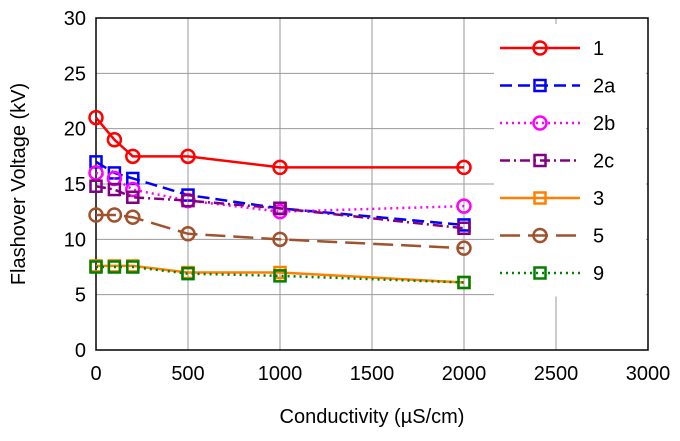  Describe the element at coordinates (598, 49) in the screenshot. I see `legend-label: 1` at that location.